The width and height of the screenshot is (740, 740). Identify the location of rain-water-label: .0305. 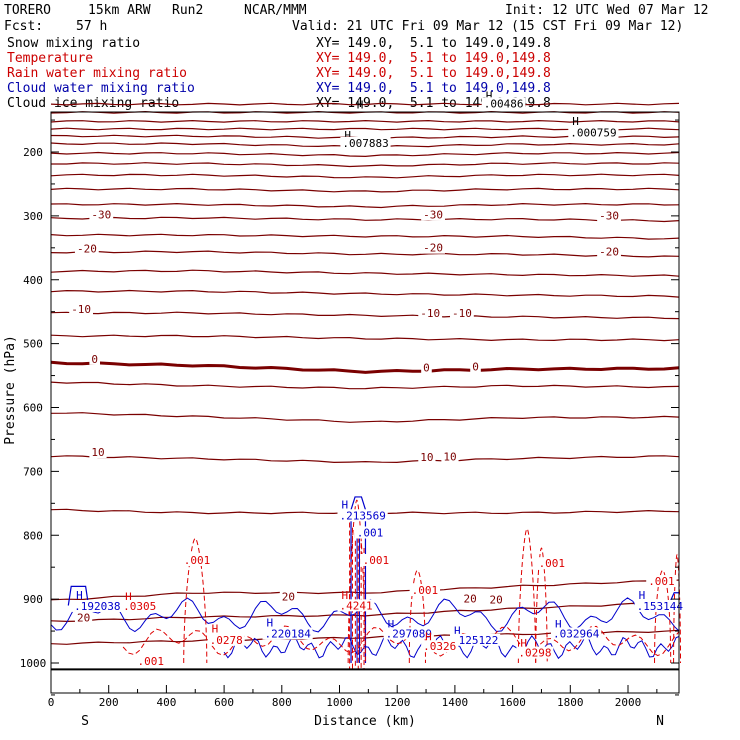
(139, 606).